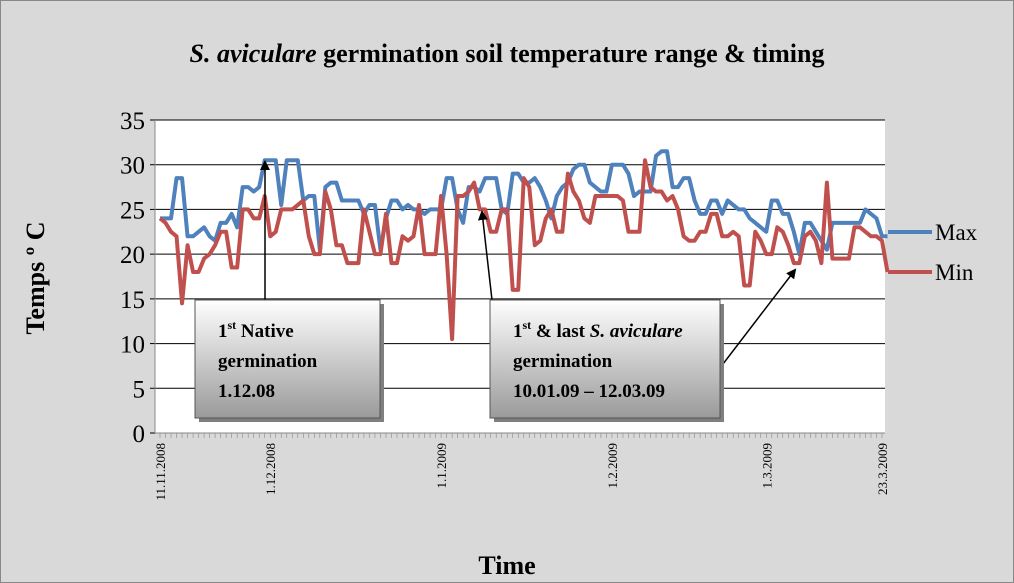 The image size is (1014, 583). Describe the element at coordinates (132, 300) in the screenshot. I see `y-tick-label: 15` at that location.